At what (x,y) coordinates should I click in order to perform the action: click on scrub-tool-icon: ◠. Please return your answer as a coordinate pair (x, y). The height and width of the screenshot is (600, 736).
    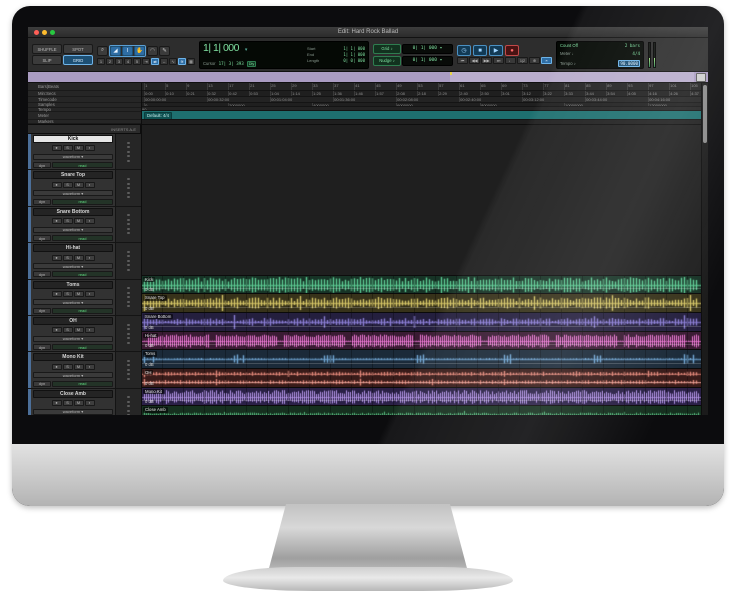
    Looking at the image, I should click on (152, 50).